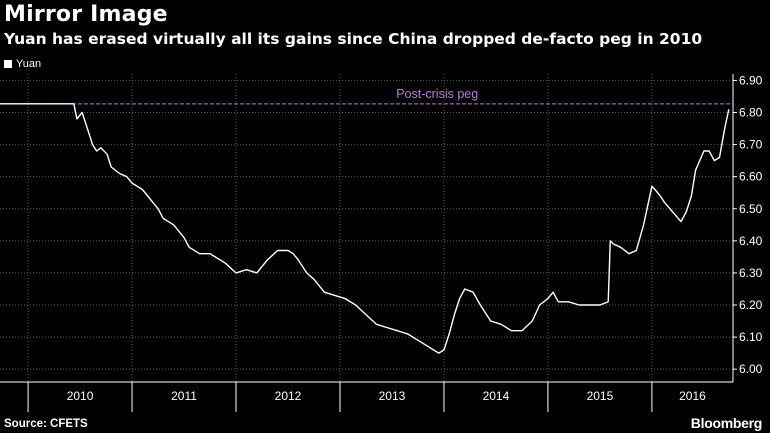 The height and width of the screenshot is (433, 770). What do you see at coordinates (392, 396) in the screenshot?
I see `x-tick-label: 2013` at bounding box center [392, 396].